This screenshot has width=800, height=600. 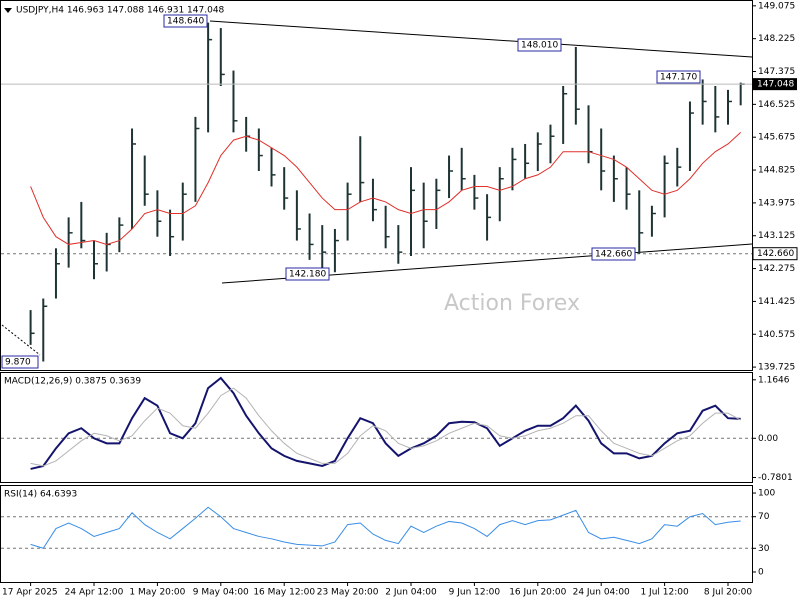 I want to click on y-tick-label: 143.975, so click(x=776, y=203).